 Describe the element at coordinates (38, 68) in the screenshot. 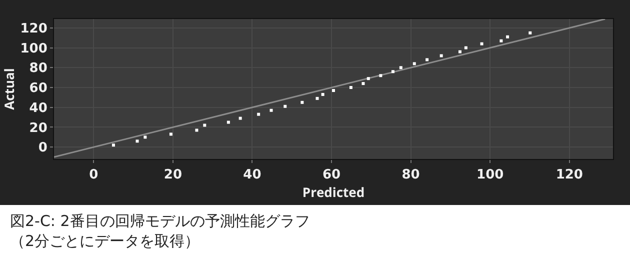

I see `y-tick-label: 80` at that location.